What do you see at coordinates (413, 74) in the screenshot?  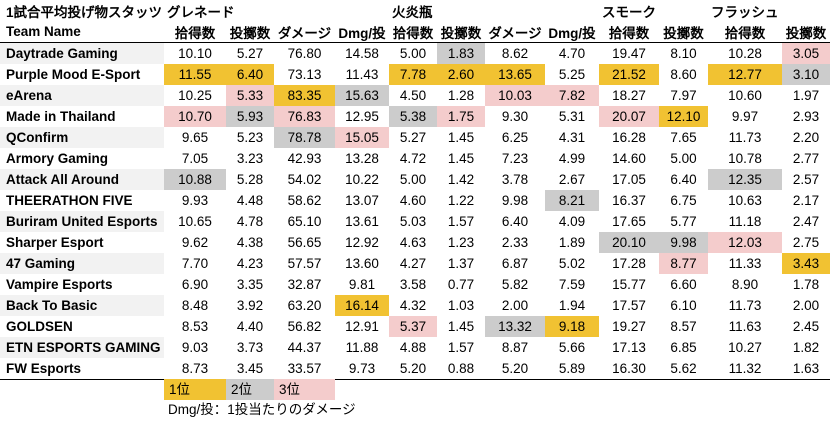 I see `stat-cell: 7.78` at bounding box center [413, 74].